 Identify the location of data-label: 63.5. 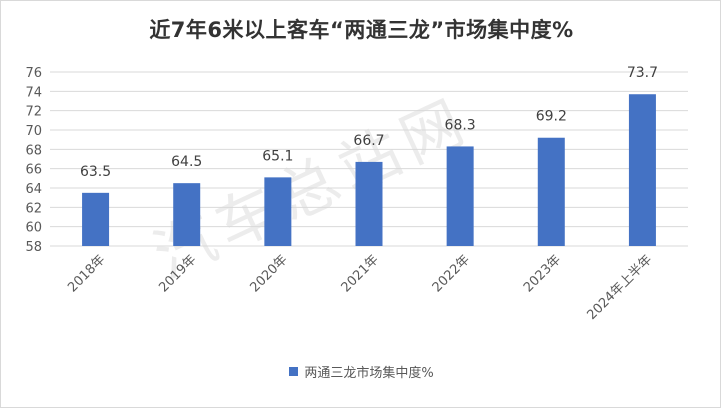
(95, 172).